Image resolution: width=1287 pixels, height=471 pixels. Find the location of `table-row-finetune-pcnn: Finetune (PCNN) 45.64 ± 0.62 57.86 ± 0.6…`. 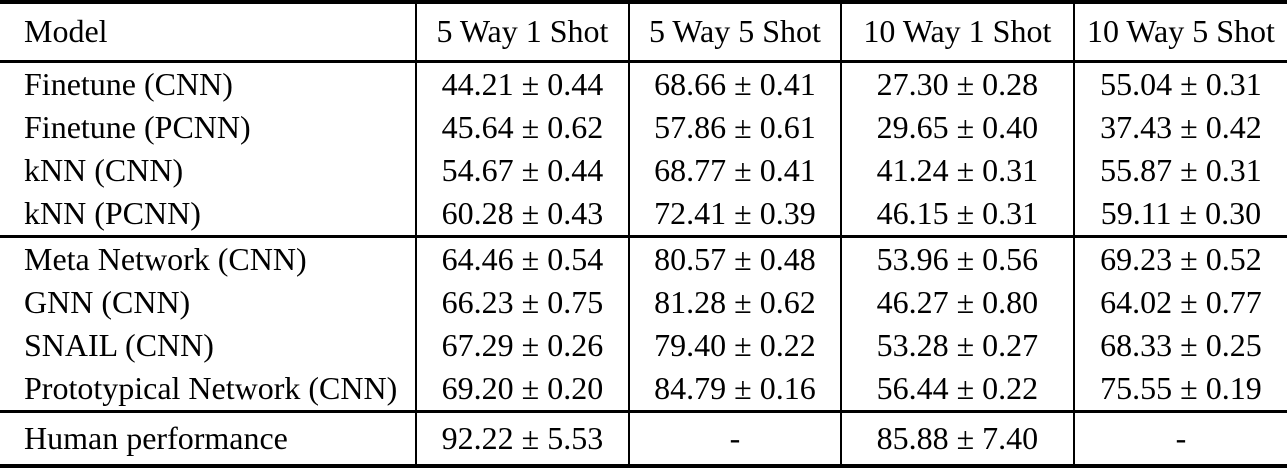

table-row-finetune-pcnn: Finetune (PCNN) 45.64 ± 0.62 57.86 ± 0.6… is located at coordinates (643, 127).